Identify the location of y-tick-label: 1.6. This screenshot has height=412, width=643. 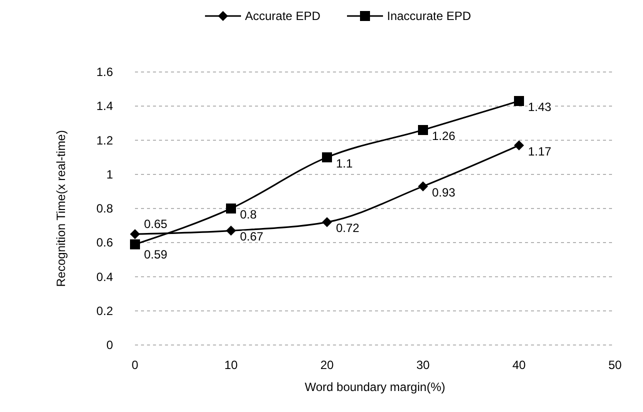
(105, 72).